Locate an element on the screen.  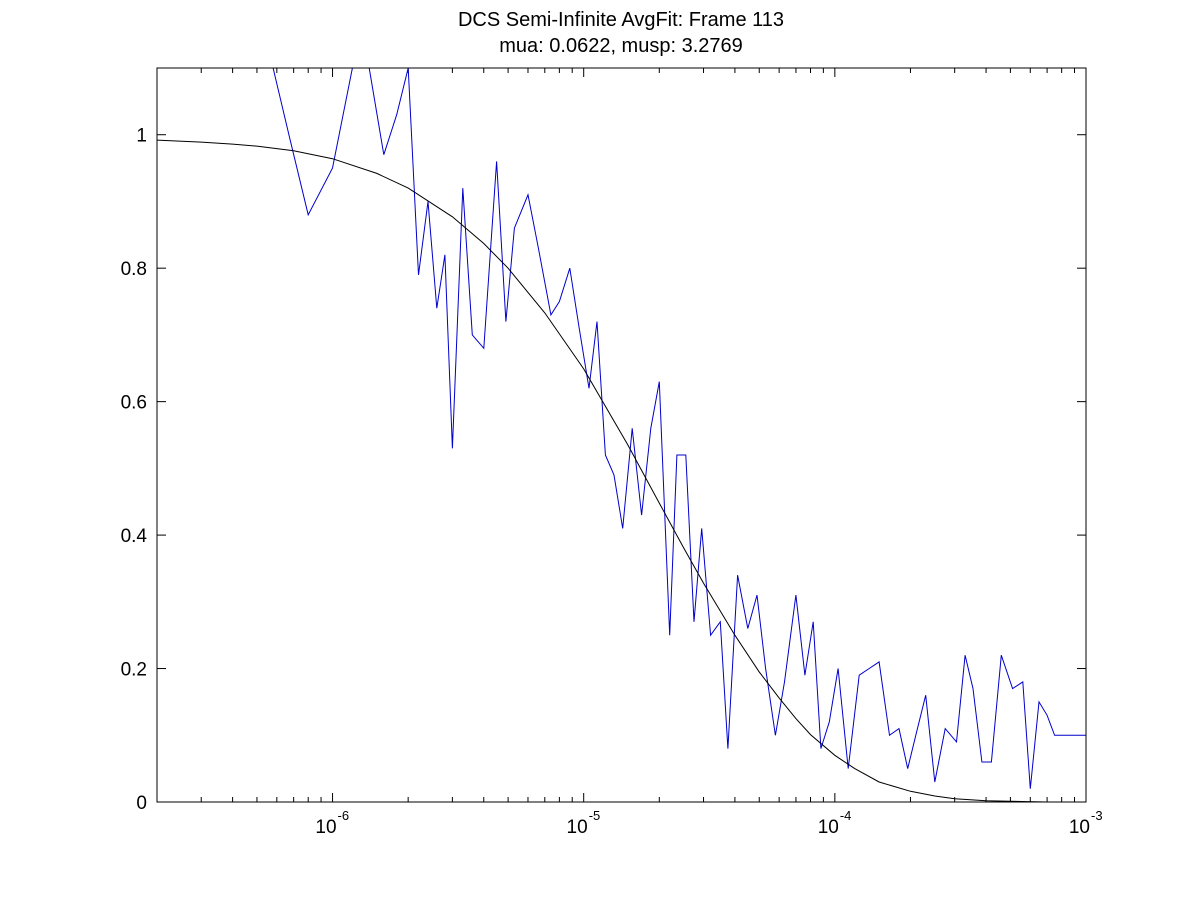
y-tick-label: 0.6 is located at coordinates (134, 403).